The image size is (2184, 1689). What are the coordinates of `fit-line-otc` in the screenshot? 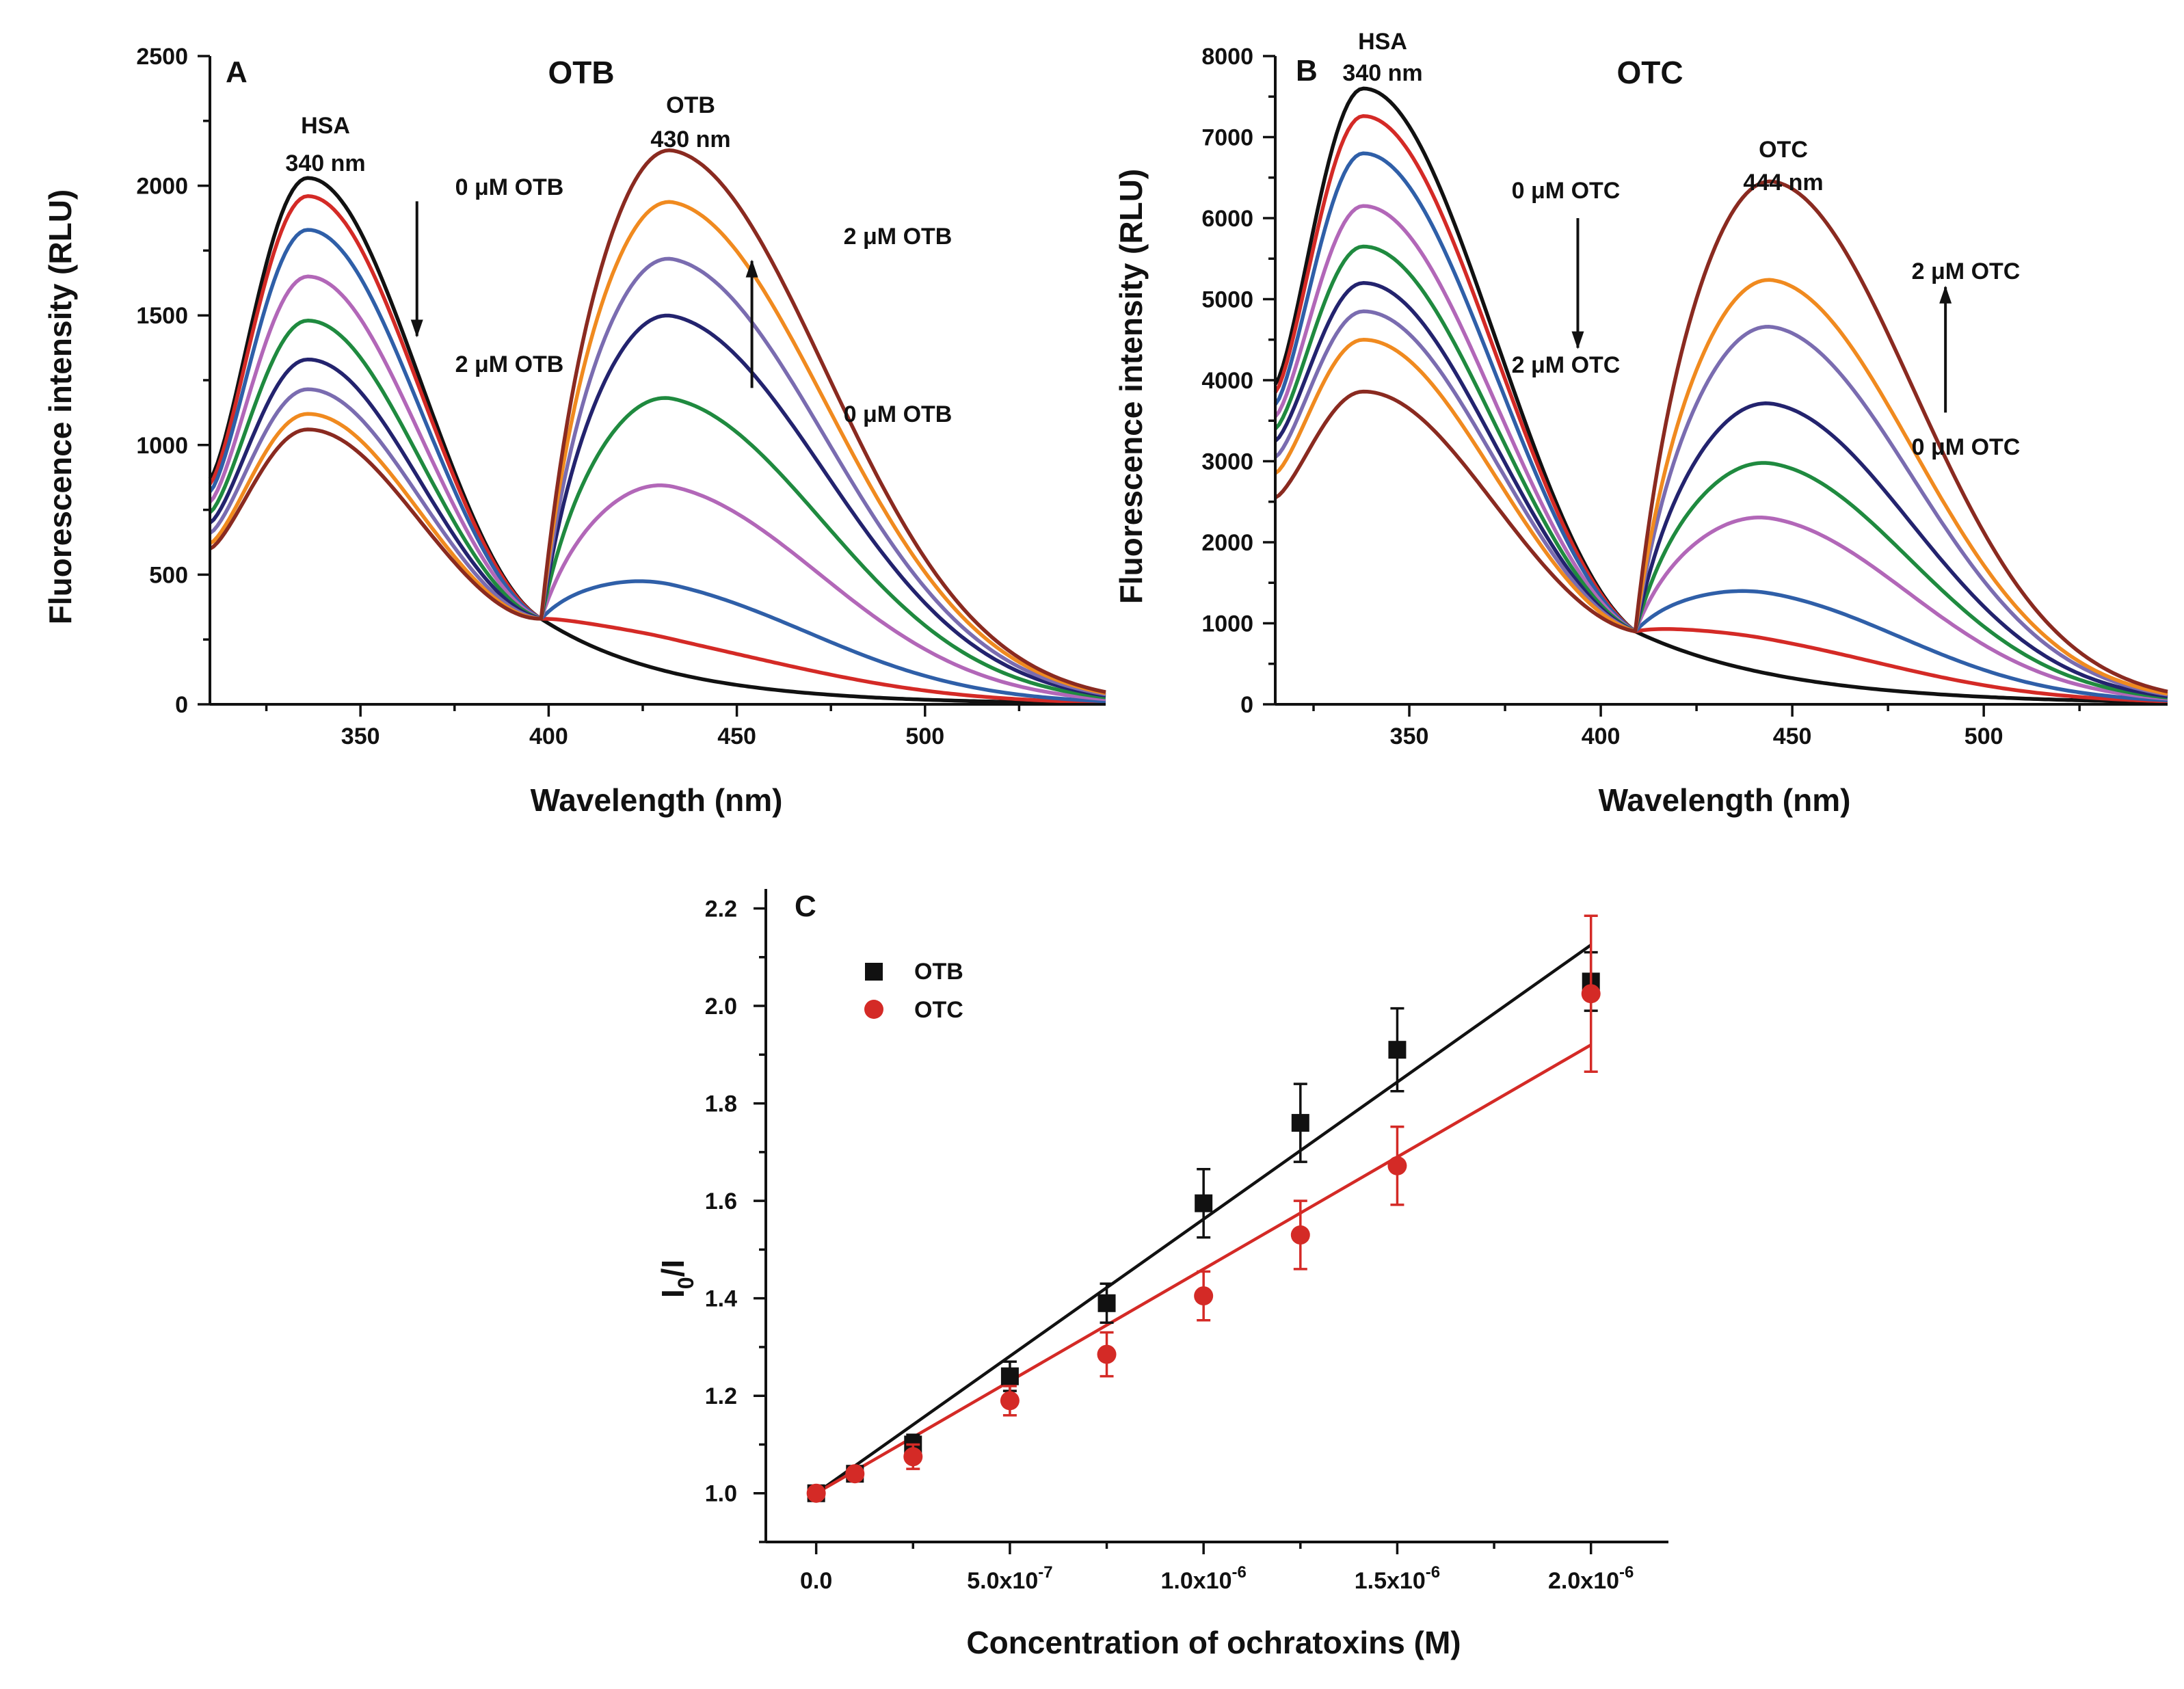 It's located at (1203, 1269).